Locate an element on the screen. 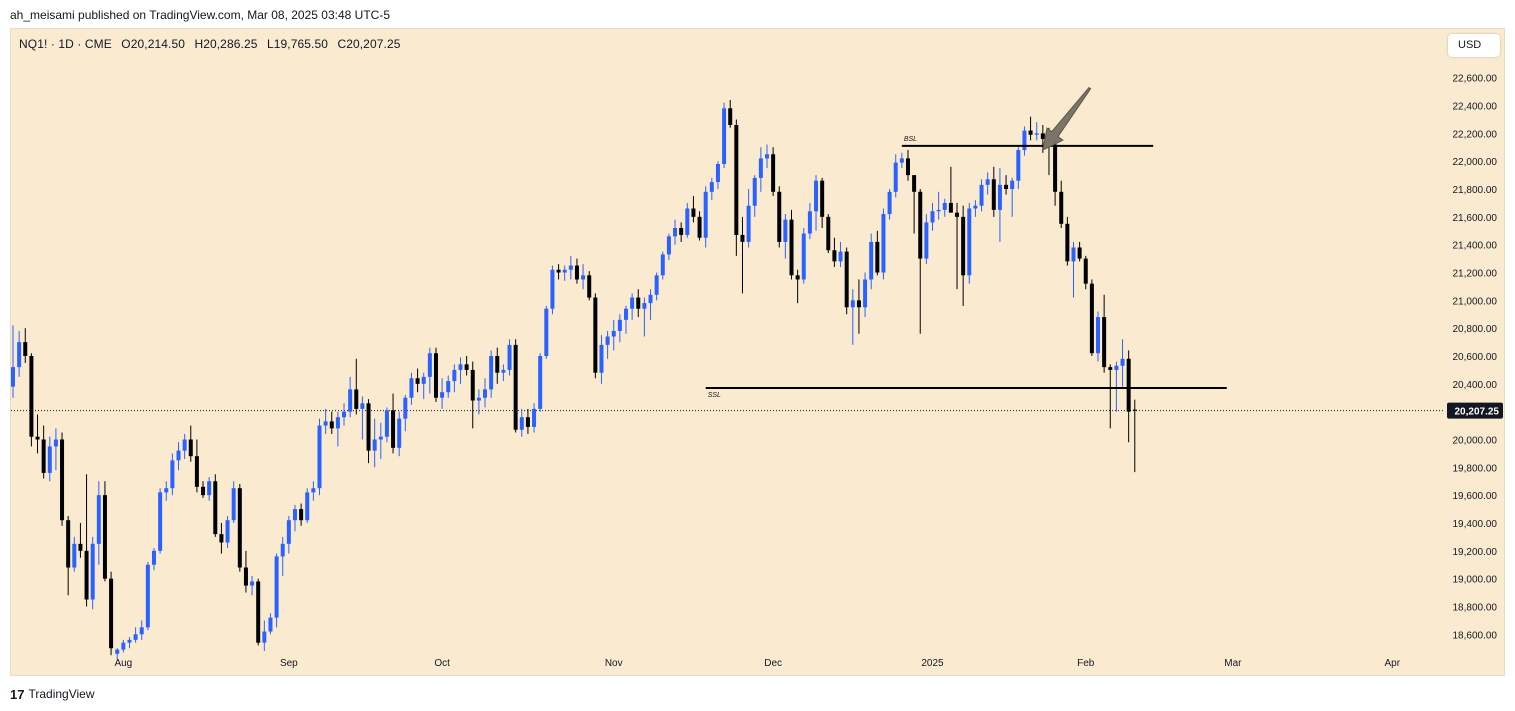 The image size is (1515, 711). x-tick-label: Sep is located at coordinates (289, 663).